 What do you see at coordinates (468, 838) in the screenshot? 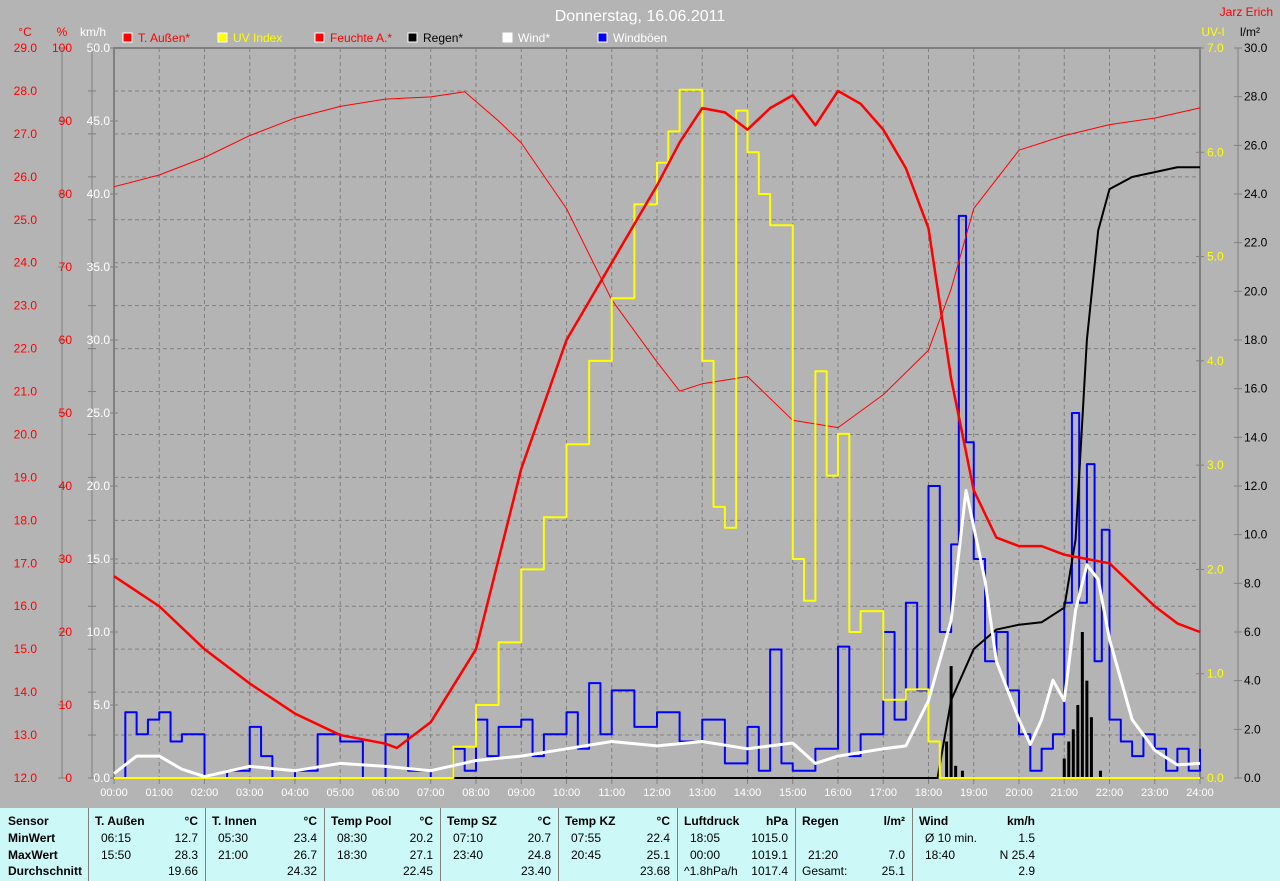
I see `min-time: 07:10` at bounding box center [468, 838].